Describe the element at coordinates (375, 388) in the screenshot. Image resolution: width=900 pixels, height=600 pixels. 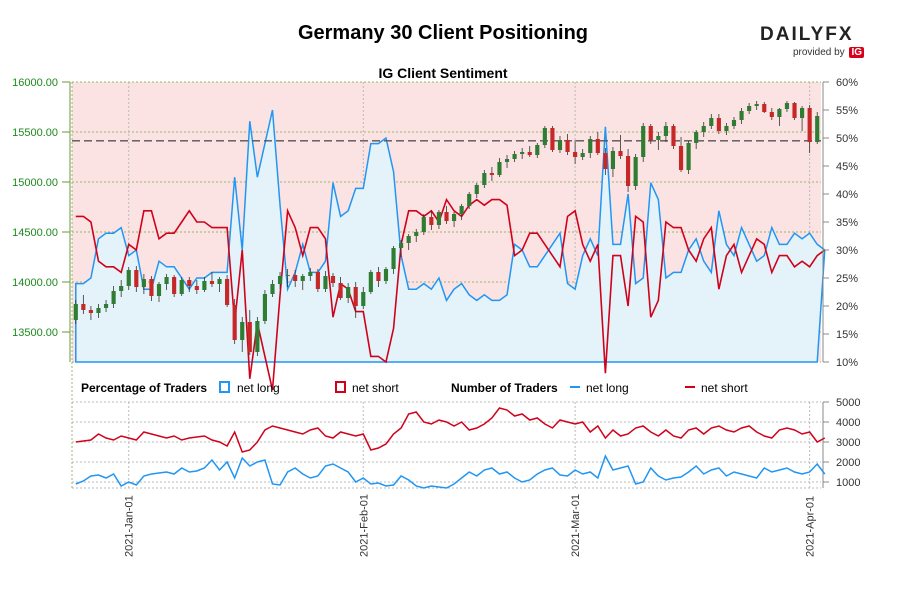
I see `legend-pct-short: net short` at that location.